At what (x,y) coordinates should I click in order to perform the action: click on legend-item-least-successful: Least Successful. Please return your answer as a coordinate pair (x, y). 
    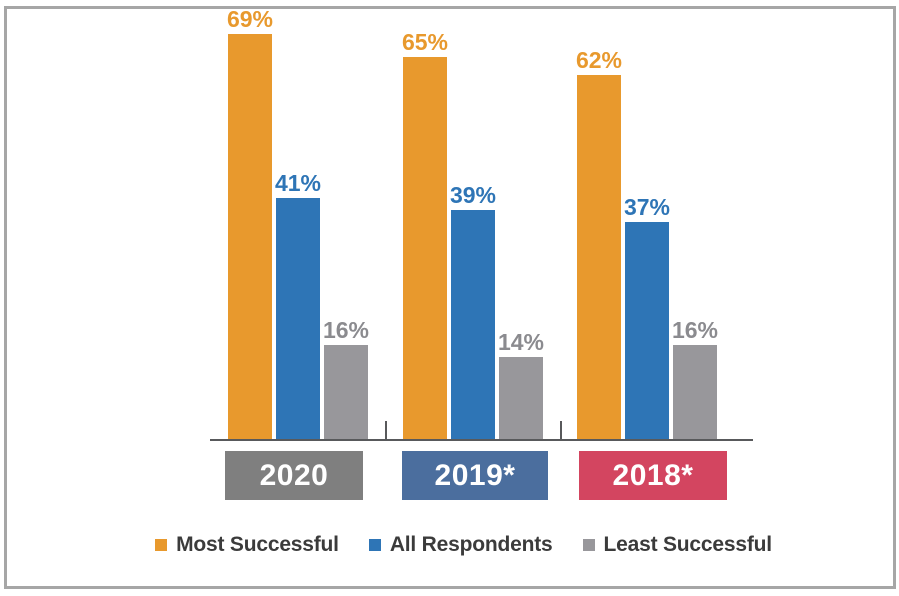
    Looking at the image, I should click on (677, 545).